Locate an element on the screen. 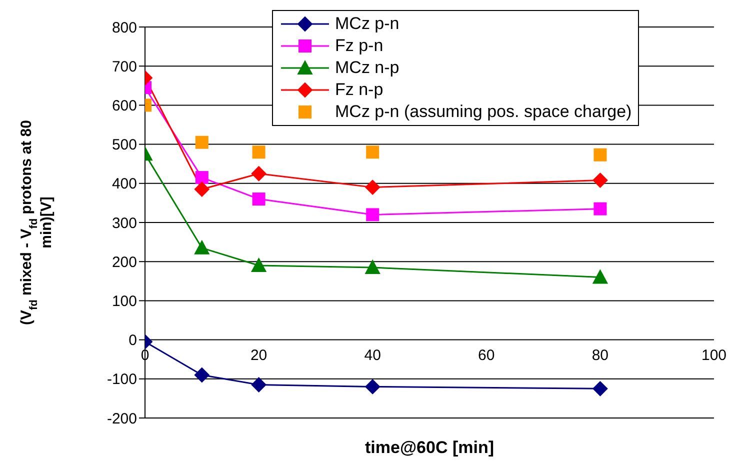 The width and height of the screenshot is (747, 461). y-tick-label: 100 is located at coordinates (124, 301).